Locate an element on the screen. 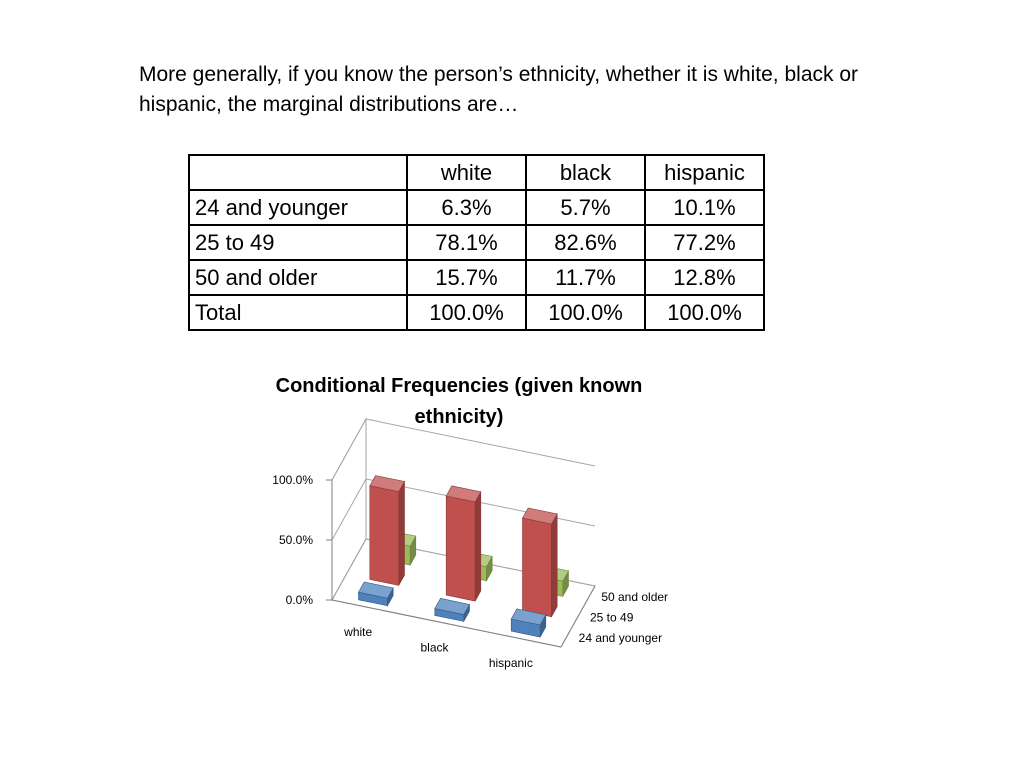 This screenshot has width=1024, height=768. row-label: 50 and older is located at coordinates (298, 277).